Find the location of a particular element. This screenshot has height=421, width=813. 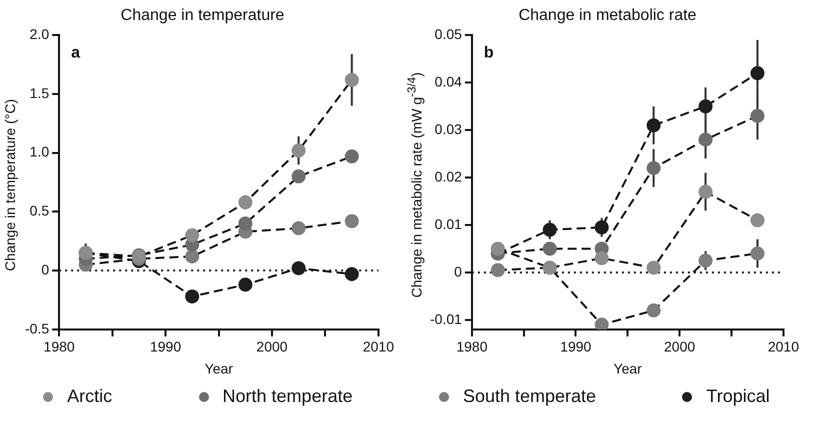

y-tick-label: 1.0 is located at coordinates (40, 152).